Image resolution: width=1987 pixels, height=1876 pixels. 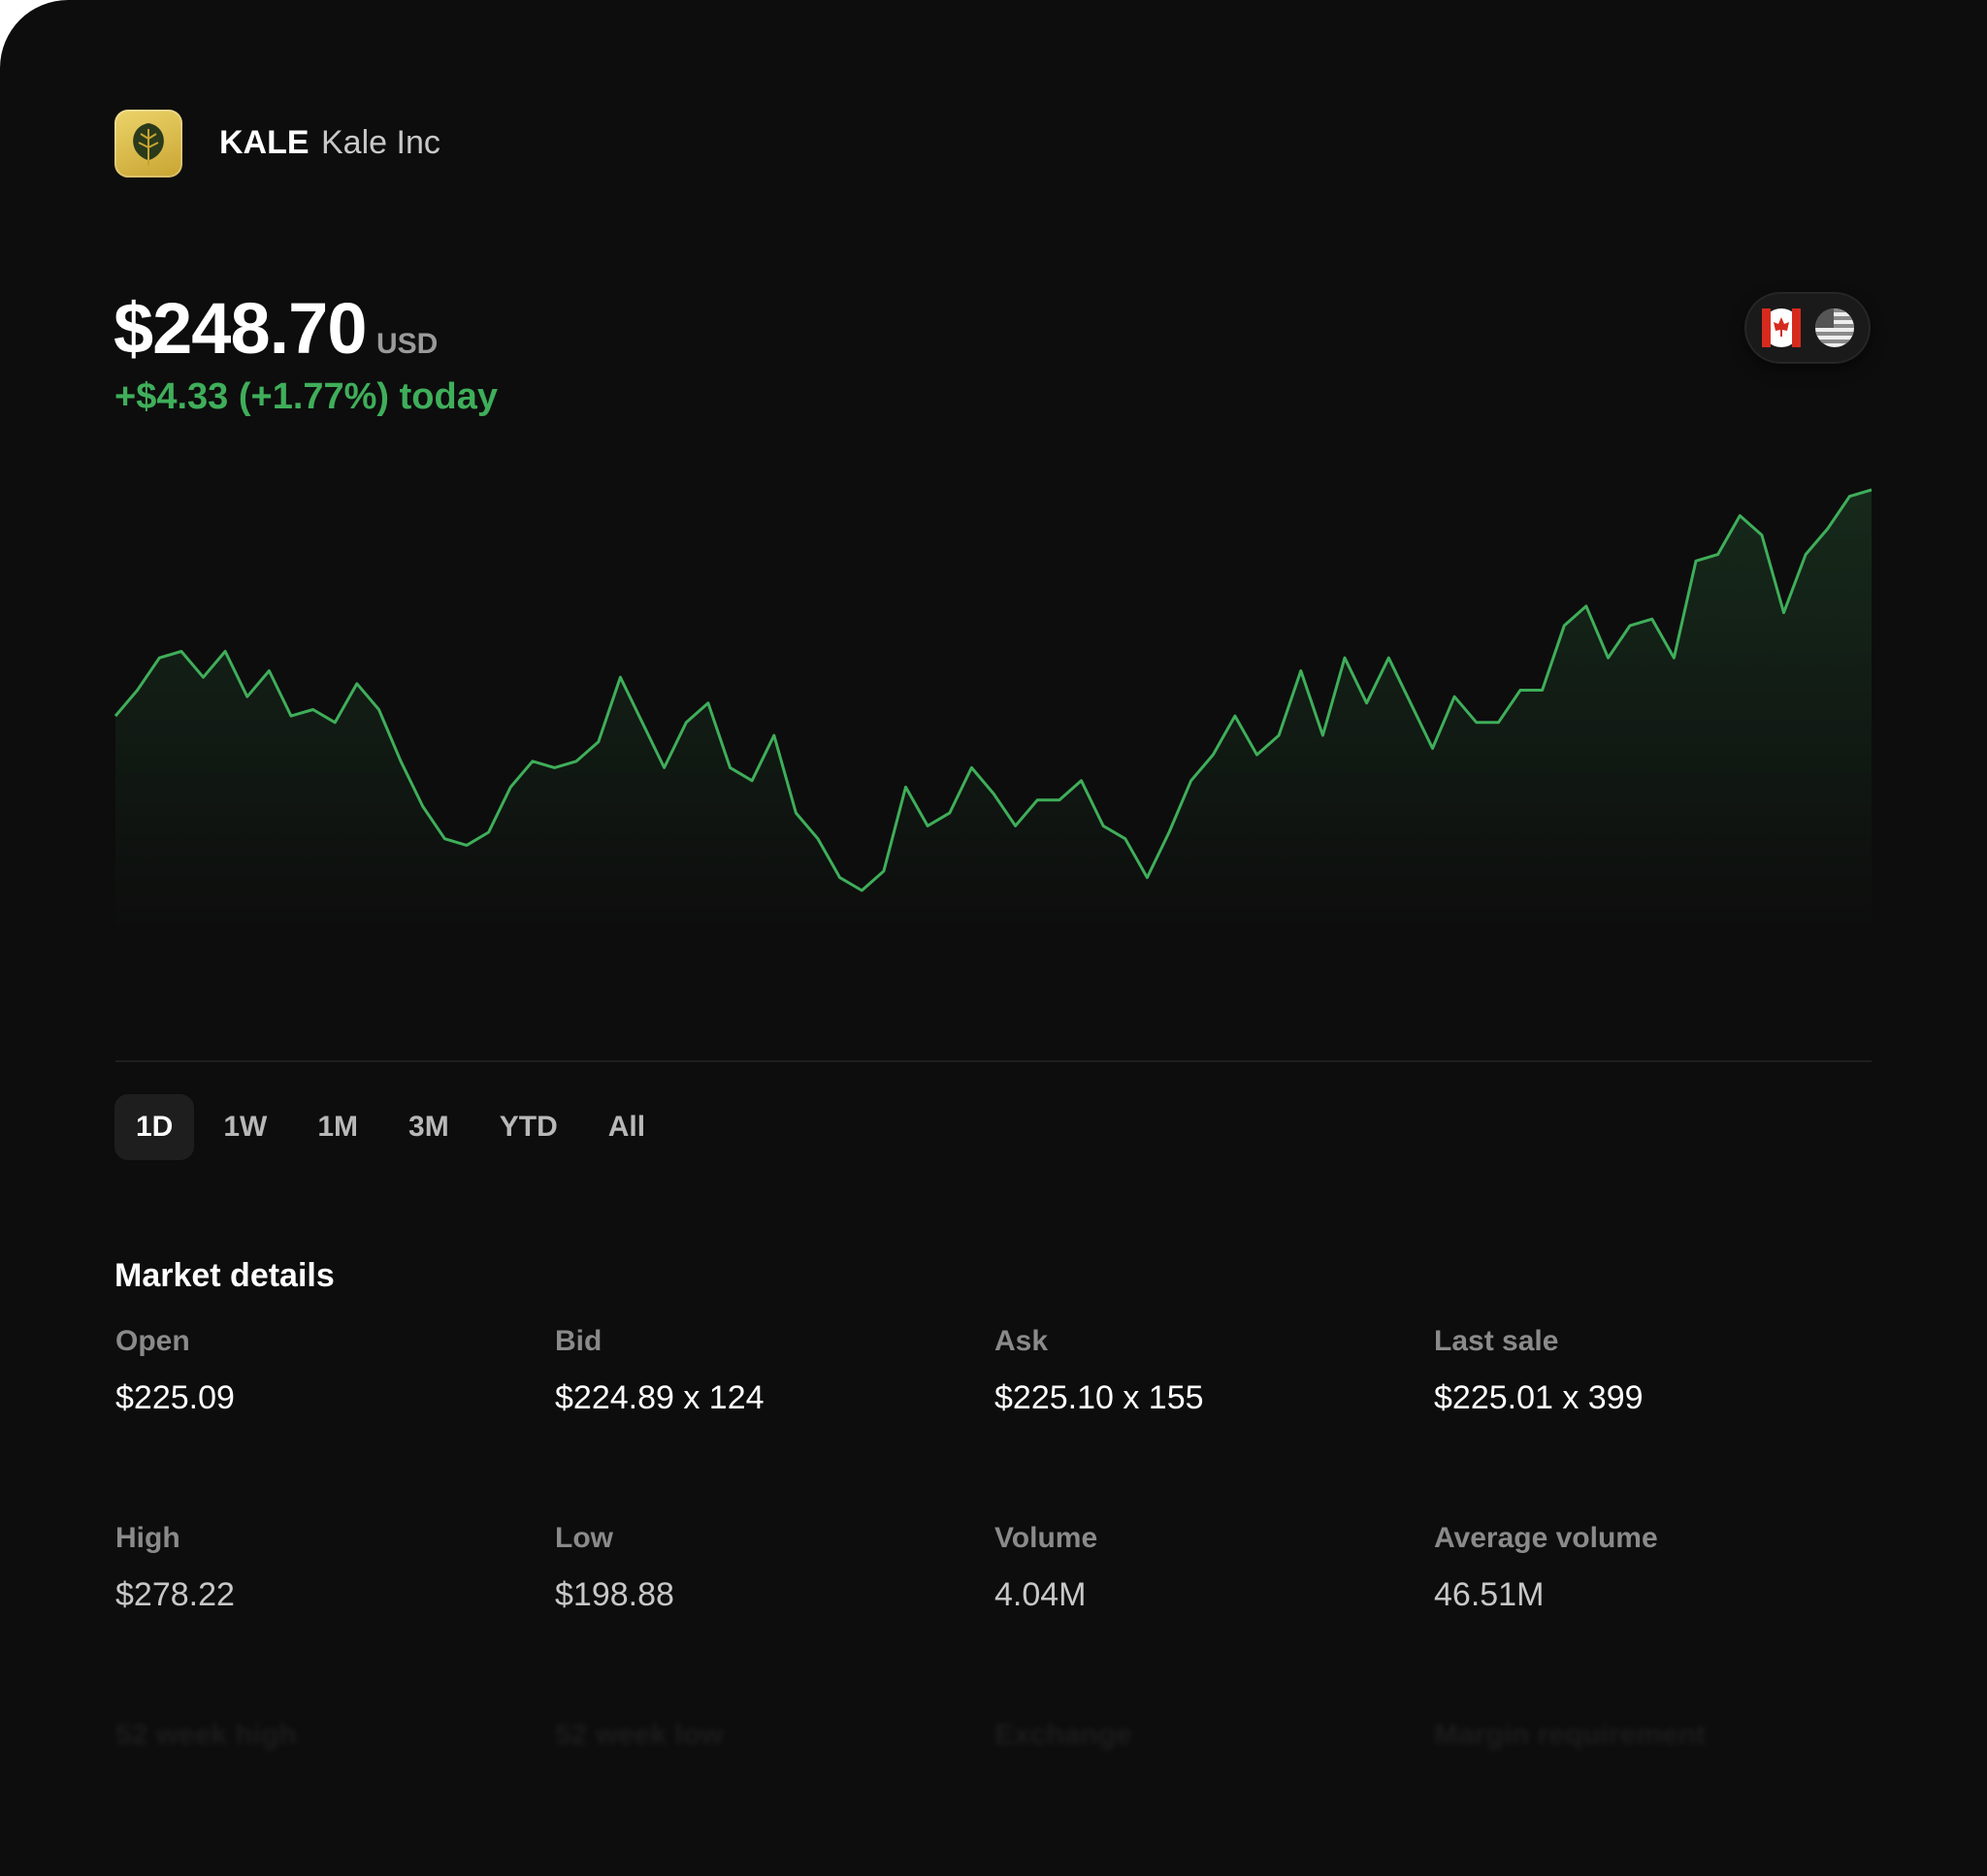 I want to click on detail-value: 46.51M, so click(x=1489, y=1594).